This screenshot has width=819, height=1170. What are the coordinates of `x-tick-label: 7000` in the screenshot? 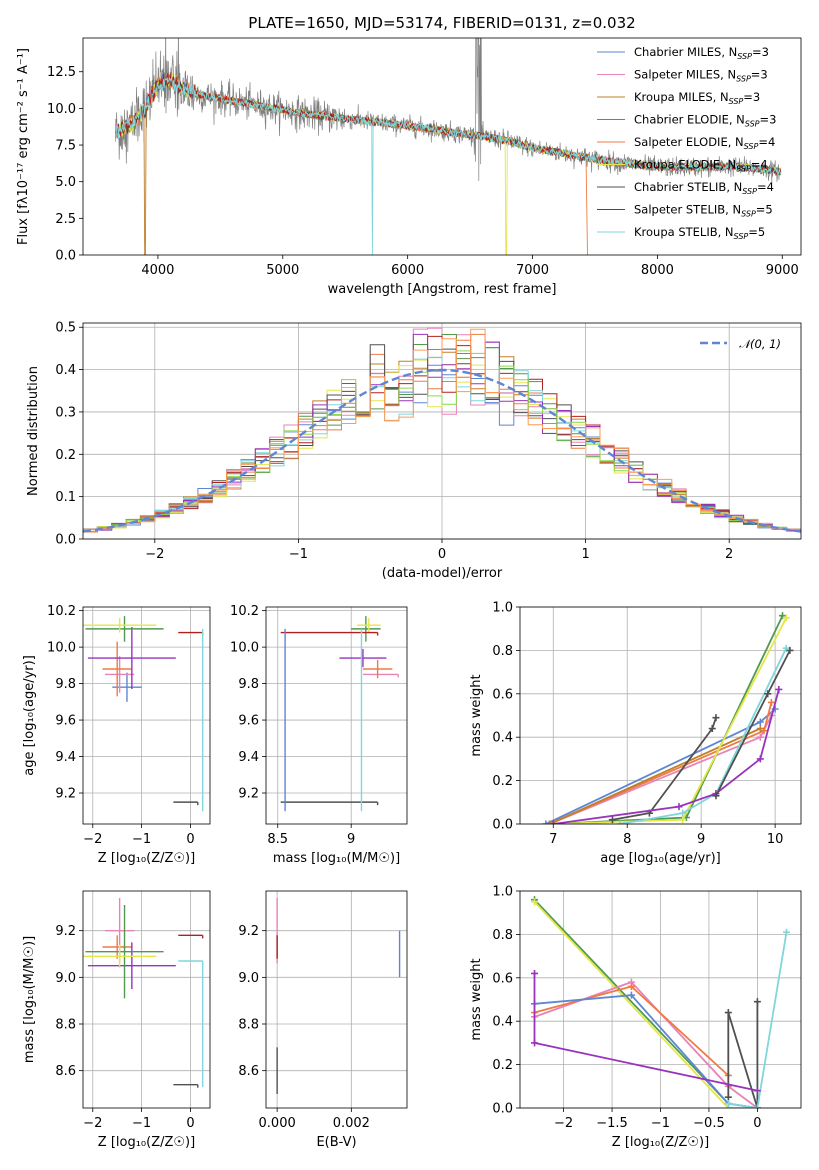 It's located at (532, 270).